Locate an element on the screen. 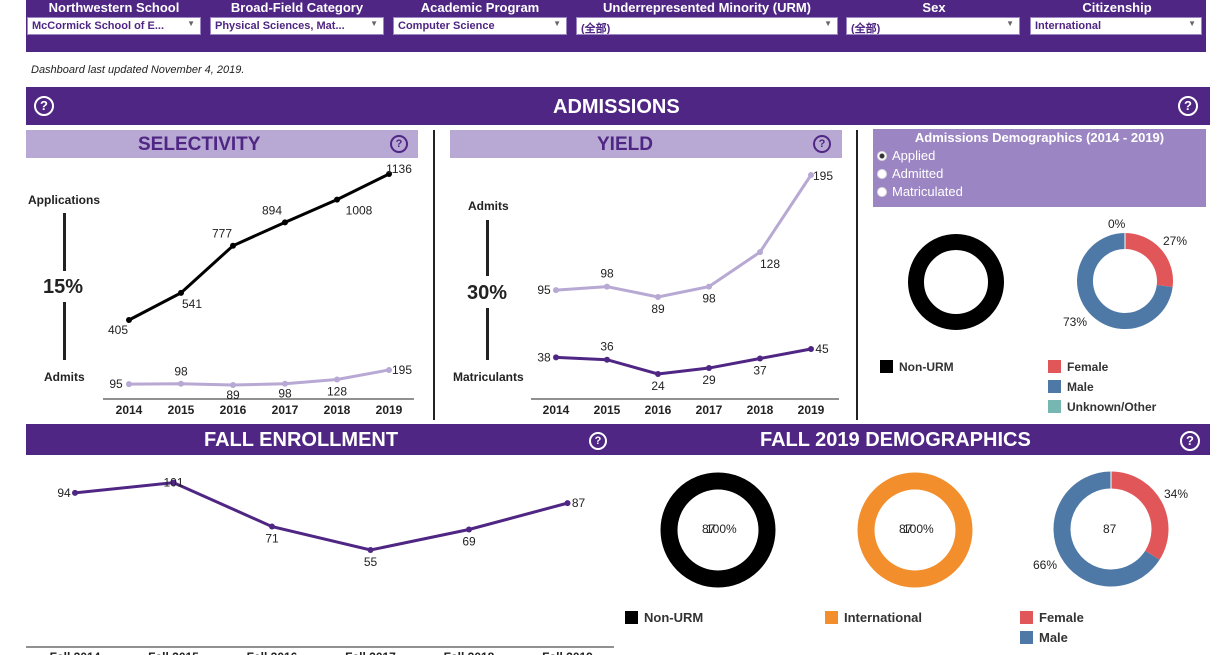 The image size is (1218, 655). donut-slice-male is located at coordinates (1106, 529).